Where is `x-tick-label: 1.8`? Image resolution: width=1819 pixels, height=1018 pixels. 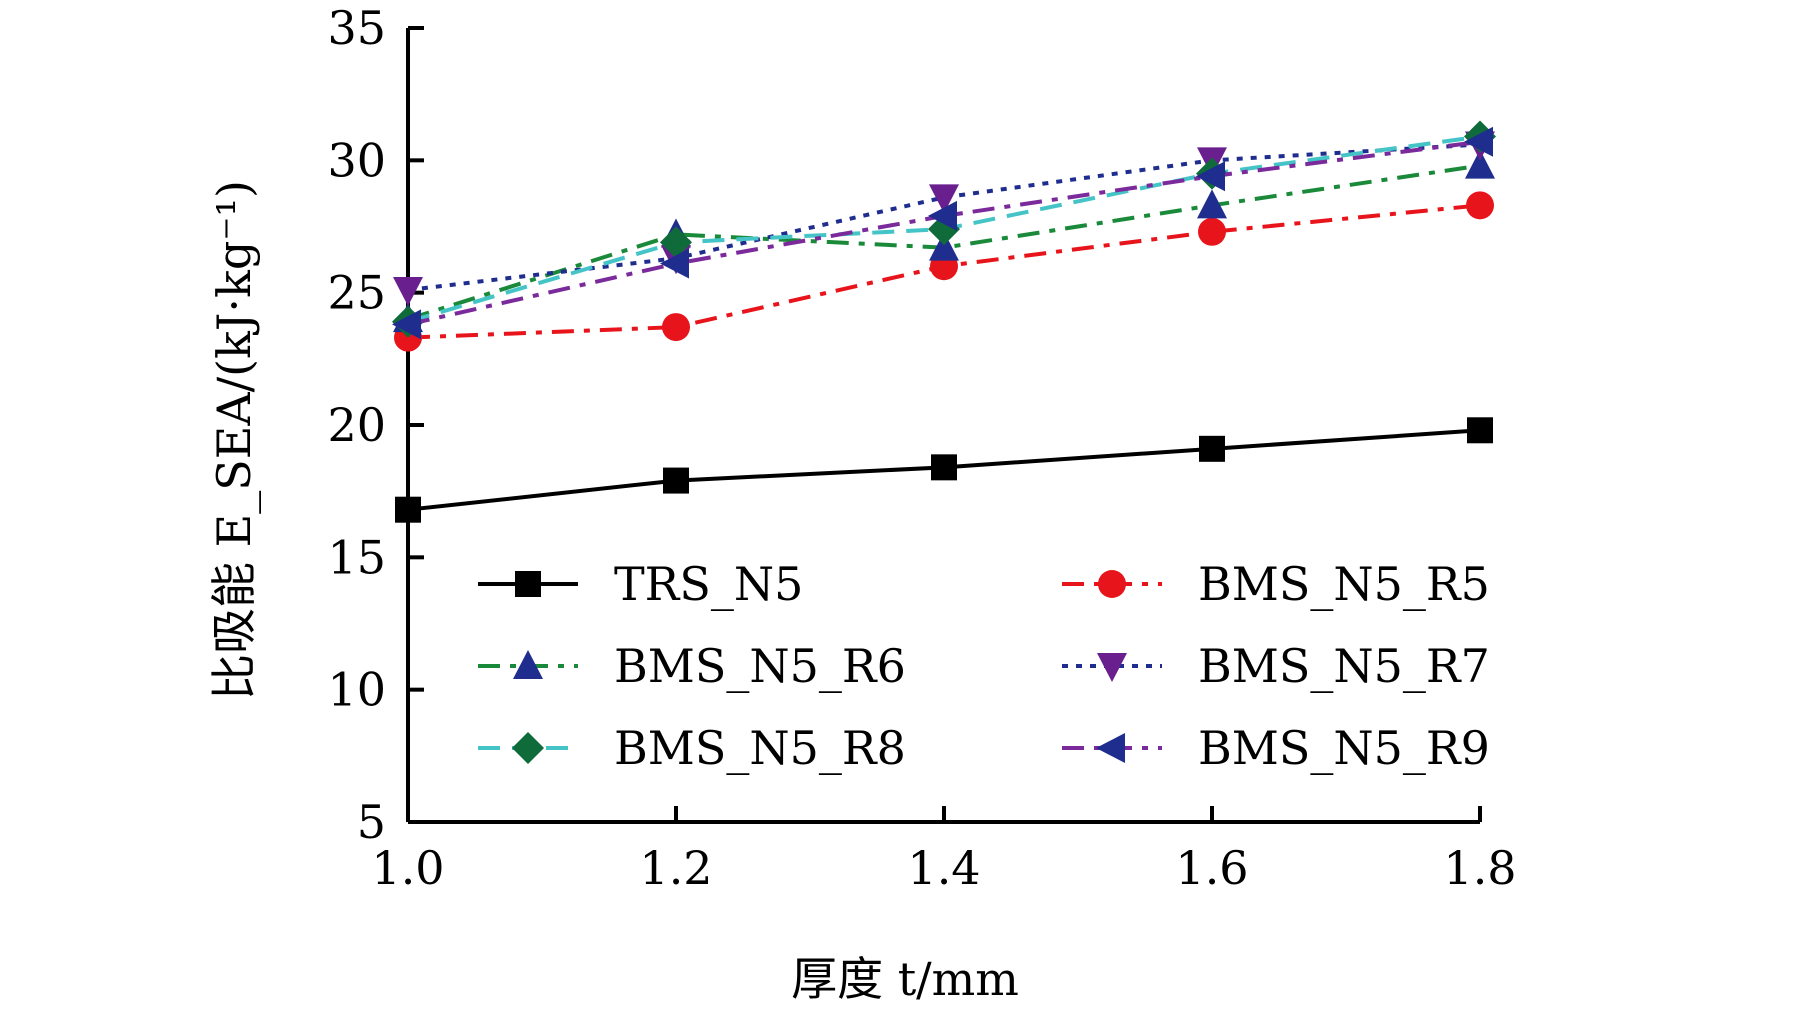 x-tick-label: 1.8 is located at coordinates (1479, 868).